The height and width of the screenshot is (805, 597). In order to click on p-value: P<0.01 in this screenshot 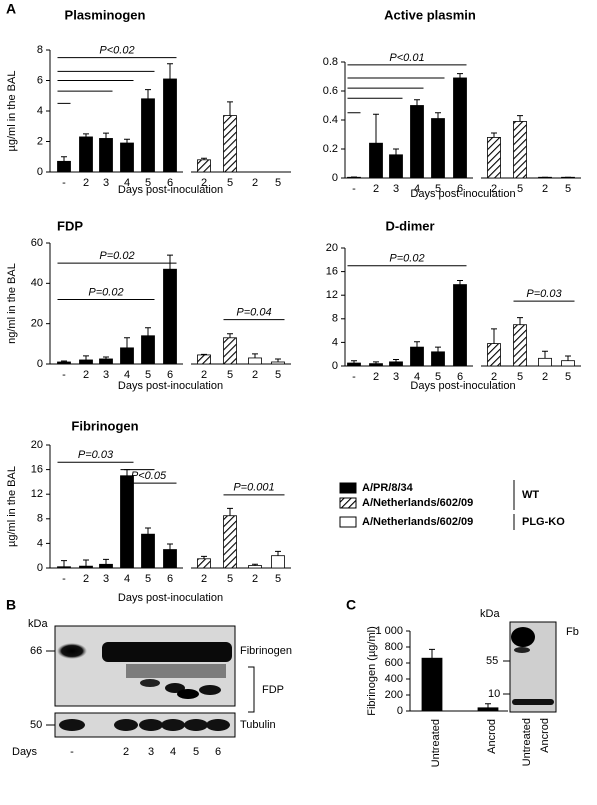, I will do `click(406, 58)`.